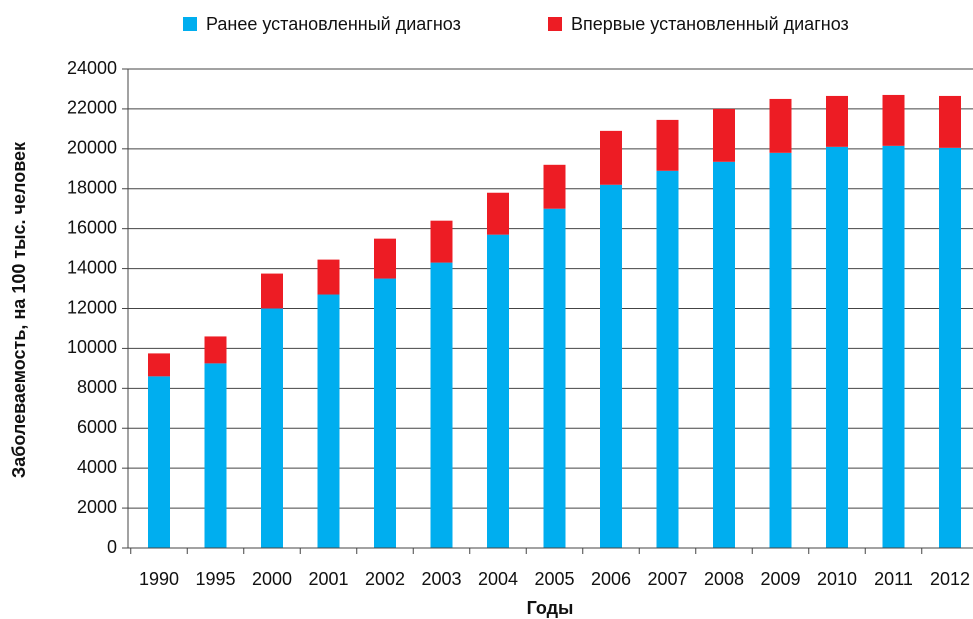 This screenshot has height=619, width=973. What do you see at coordinates (837, 579) in the screenshot?
I see `x-tick-label: 2010` at bounding box center [837, 579].